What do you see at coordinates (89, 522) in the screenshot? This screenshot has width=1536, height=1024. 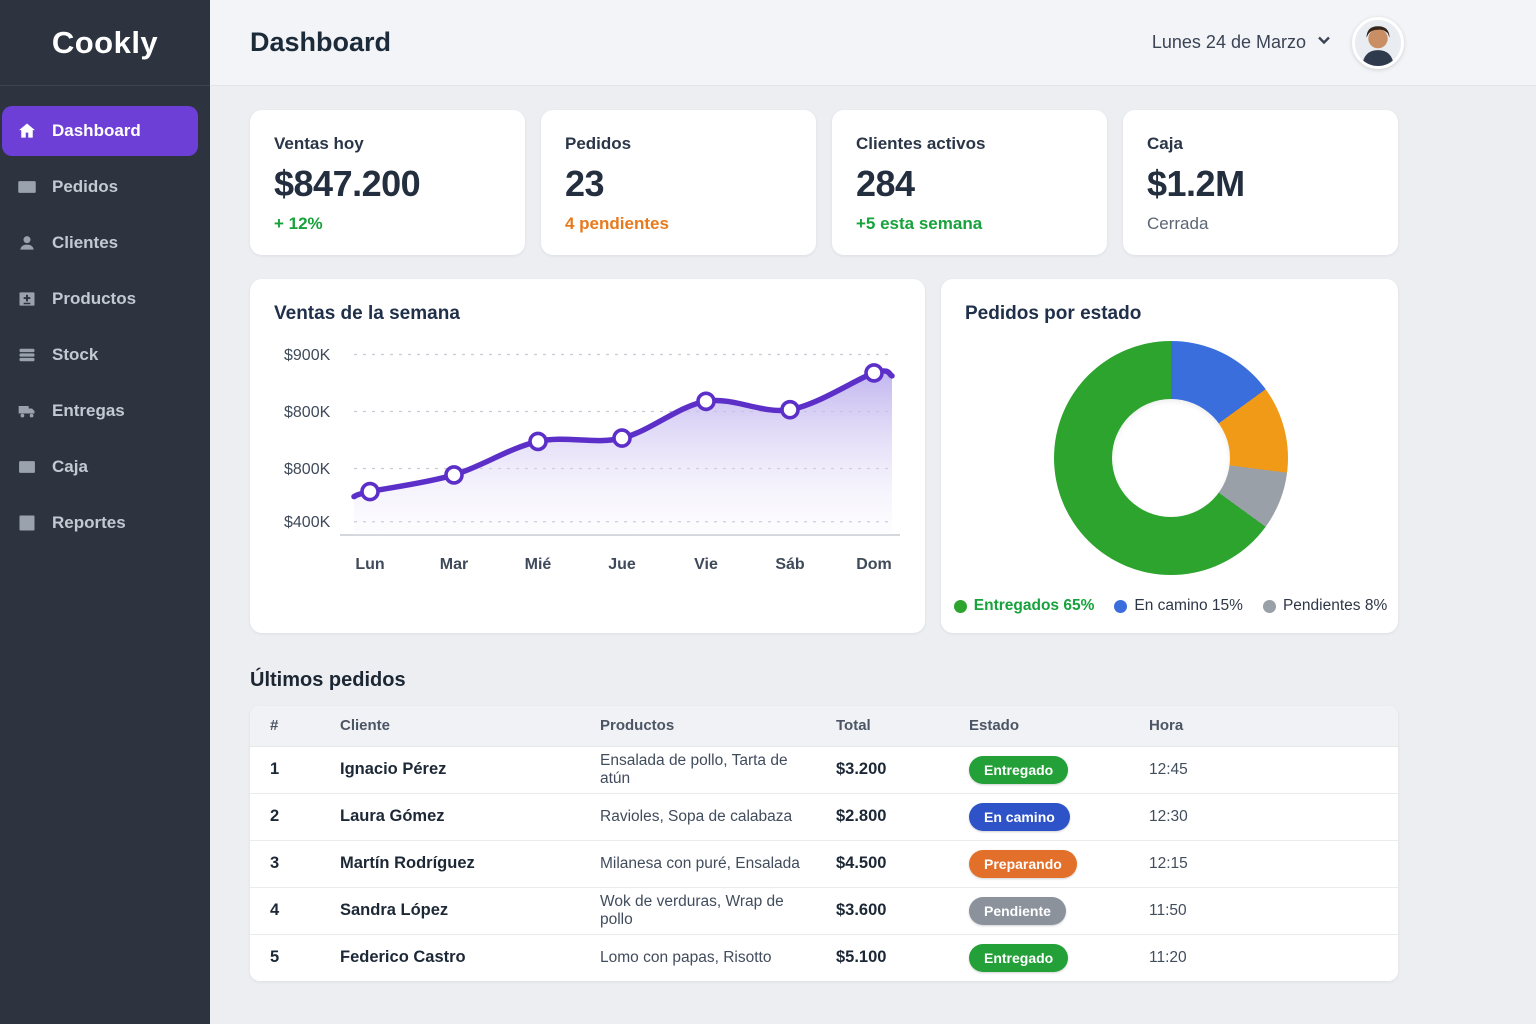 I see `sidebar-item-label: Reportes` at bounding box center [89, 522].